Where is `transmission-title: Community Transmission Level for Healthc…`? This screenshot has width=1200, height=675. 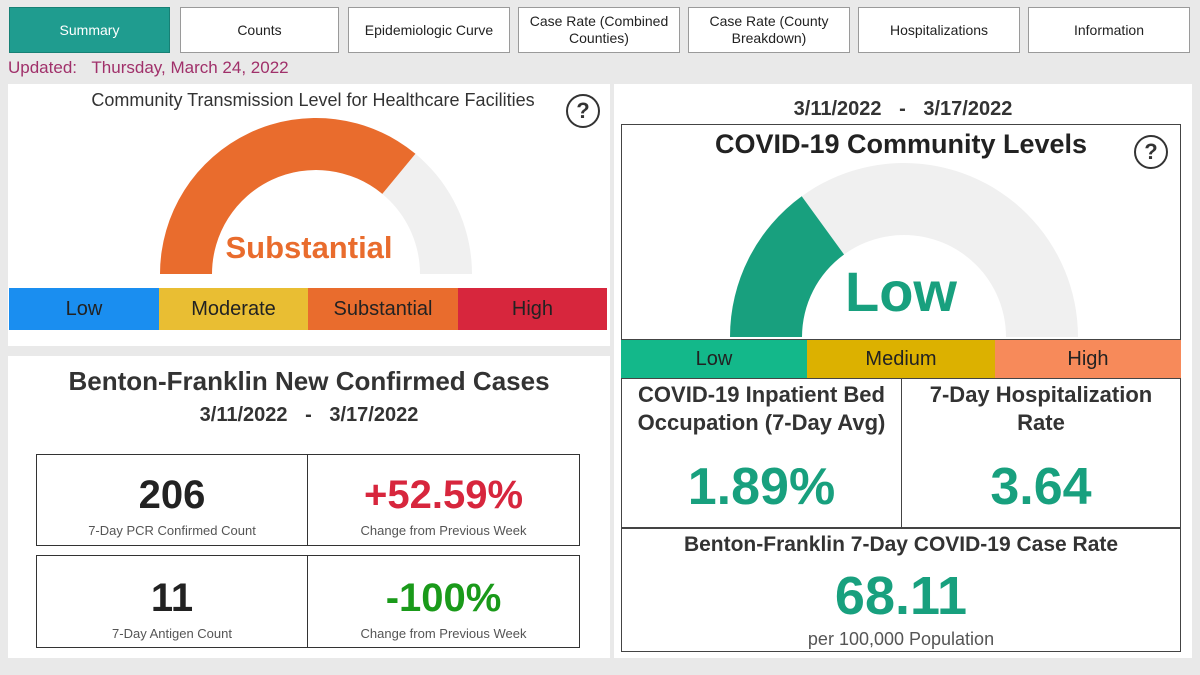
transmission-title: Community Transmission Level for Healthc… is located at coordinates (313, 100).